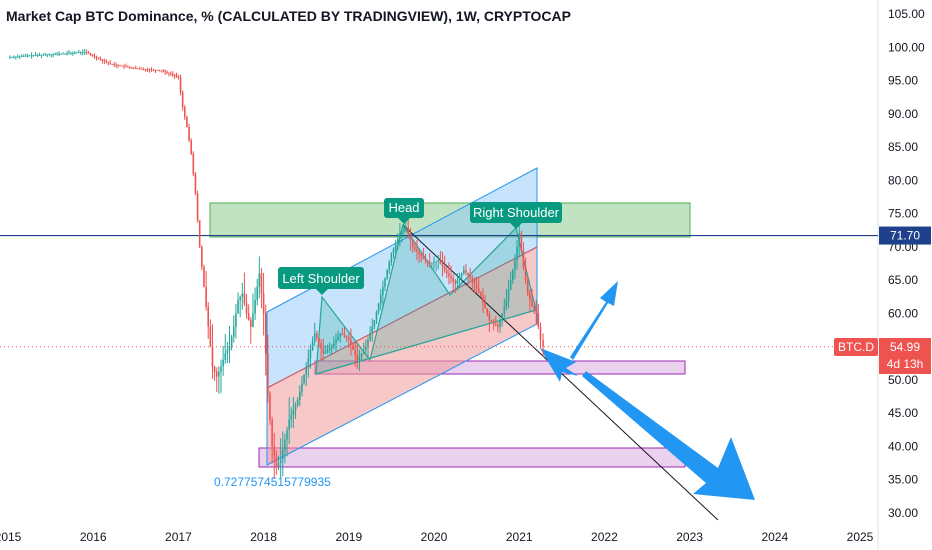 The width and height of the screenshot is (932, 550). What do you see at coordinates (668, 435) in the screenshot?
I see `arrow-down-icon` at bounding box center [668, 435].